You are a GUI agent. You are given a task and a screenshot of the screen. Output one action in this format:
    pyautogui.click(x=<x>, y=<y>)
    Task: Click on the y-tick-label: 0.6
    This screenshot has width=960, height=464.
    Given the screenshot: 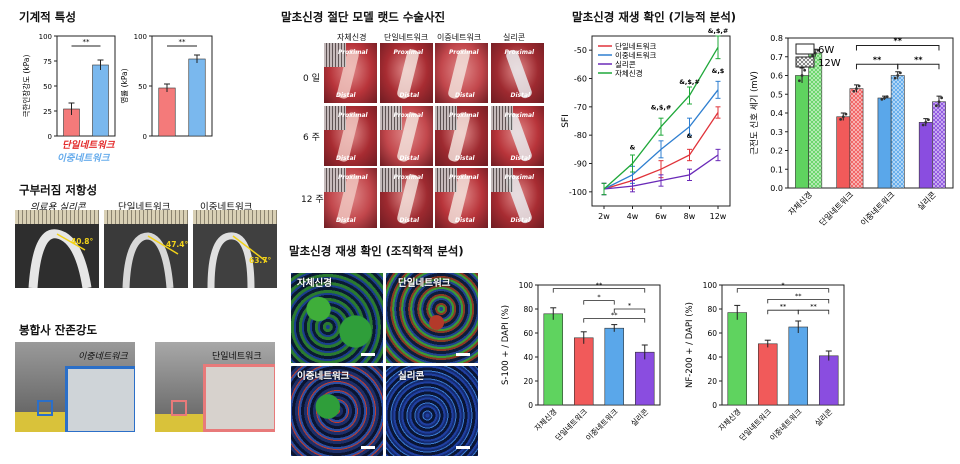 What is the action you would take?
    pyautogui.click(x=776, y=76)
    